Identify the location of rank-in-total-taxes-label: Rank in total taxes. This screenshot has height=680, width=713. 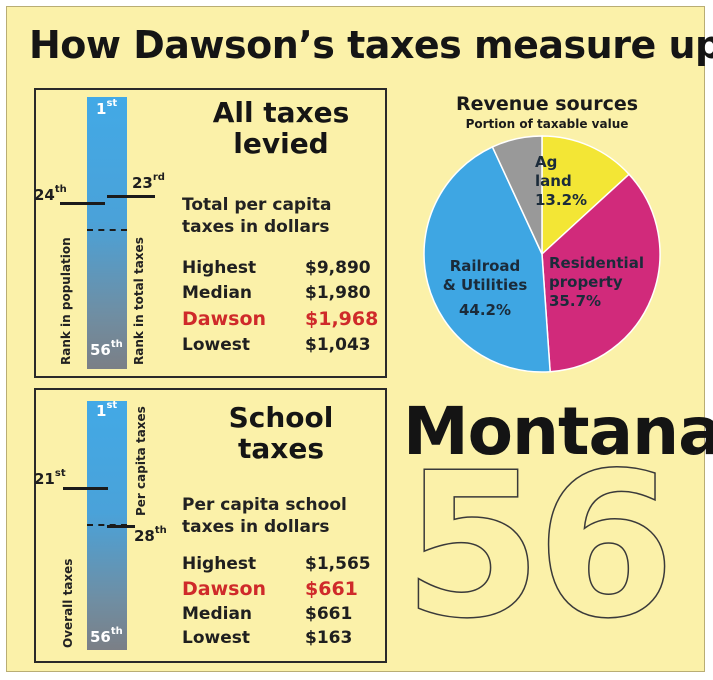
(139, 301).